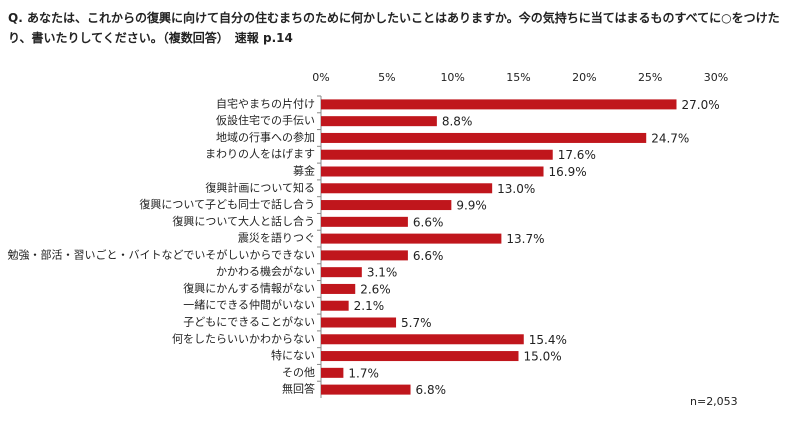 This screenshot has height=421, width=798. What do you see at coordinates (416, 323) in the screenshot?
I see `value-label: 5.7%` at bounding box center [416, 323].